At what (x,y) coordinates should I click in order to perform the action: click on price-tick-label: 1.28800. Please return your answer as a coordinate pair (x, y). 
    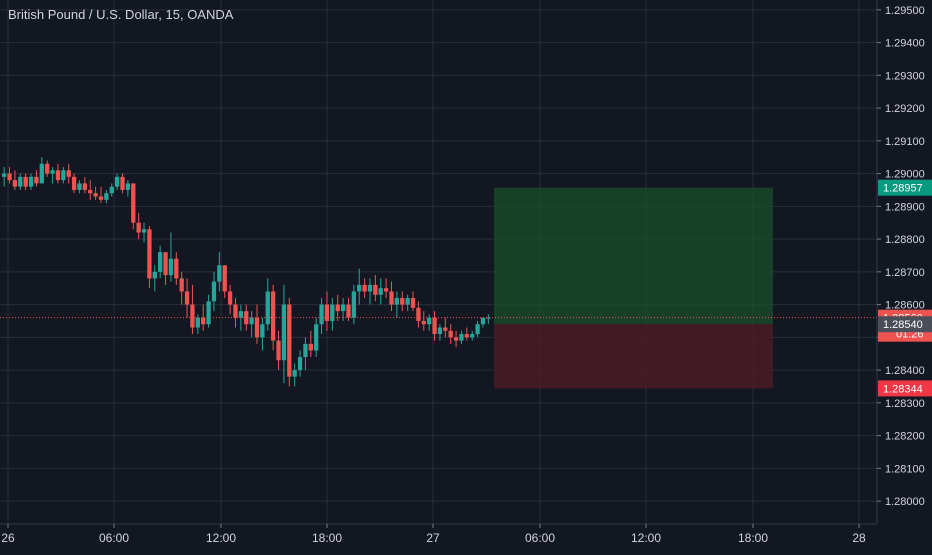
    Looking at the image, I should click on (905, 240).